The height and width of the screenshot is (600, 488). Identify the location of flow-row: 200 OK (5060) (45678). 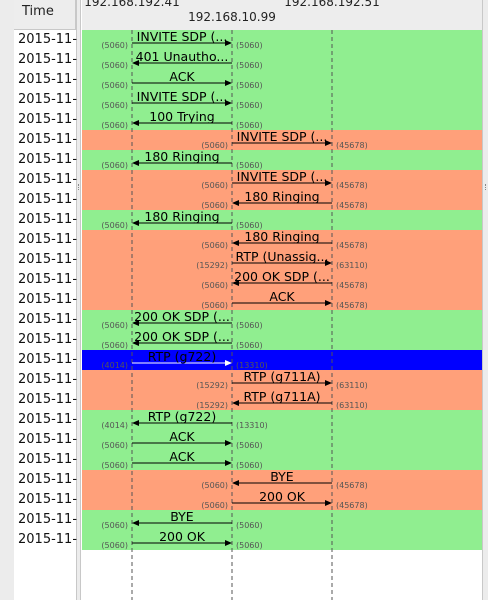
(284, 499).